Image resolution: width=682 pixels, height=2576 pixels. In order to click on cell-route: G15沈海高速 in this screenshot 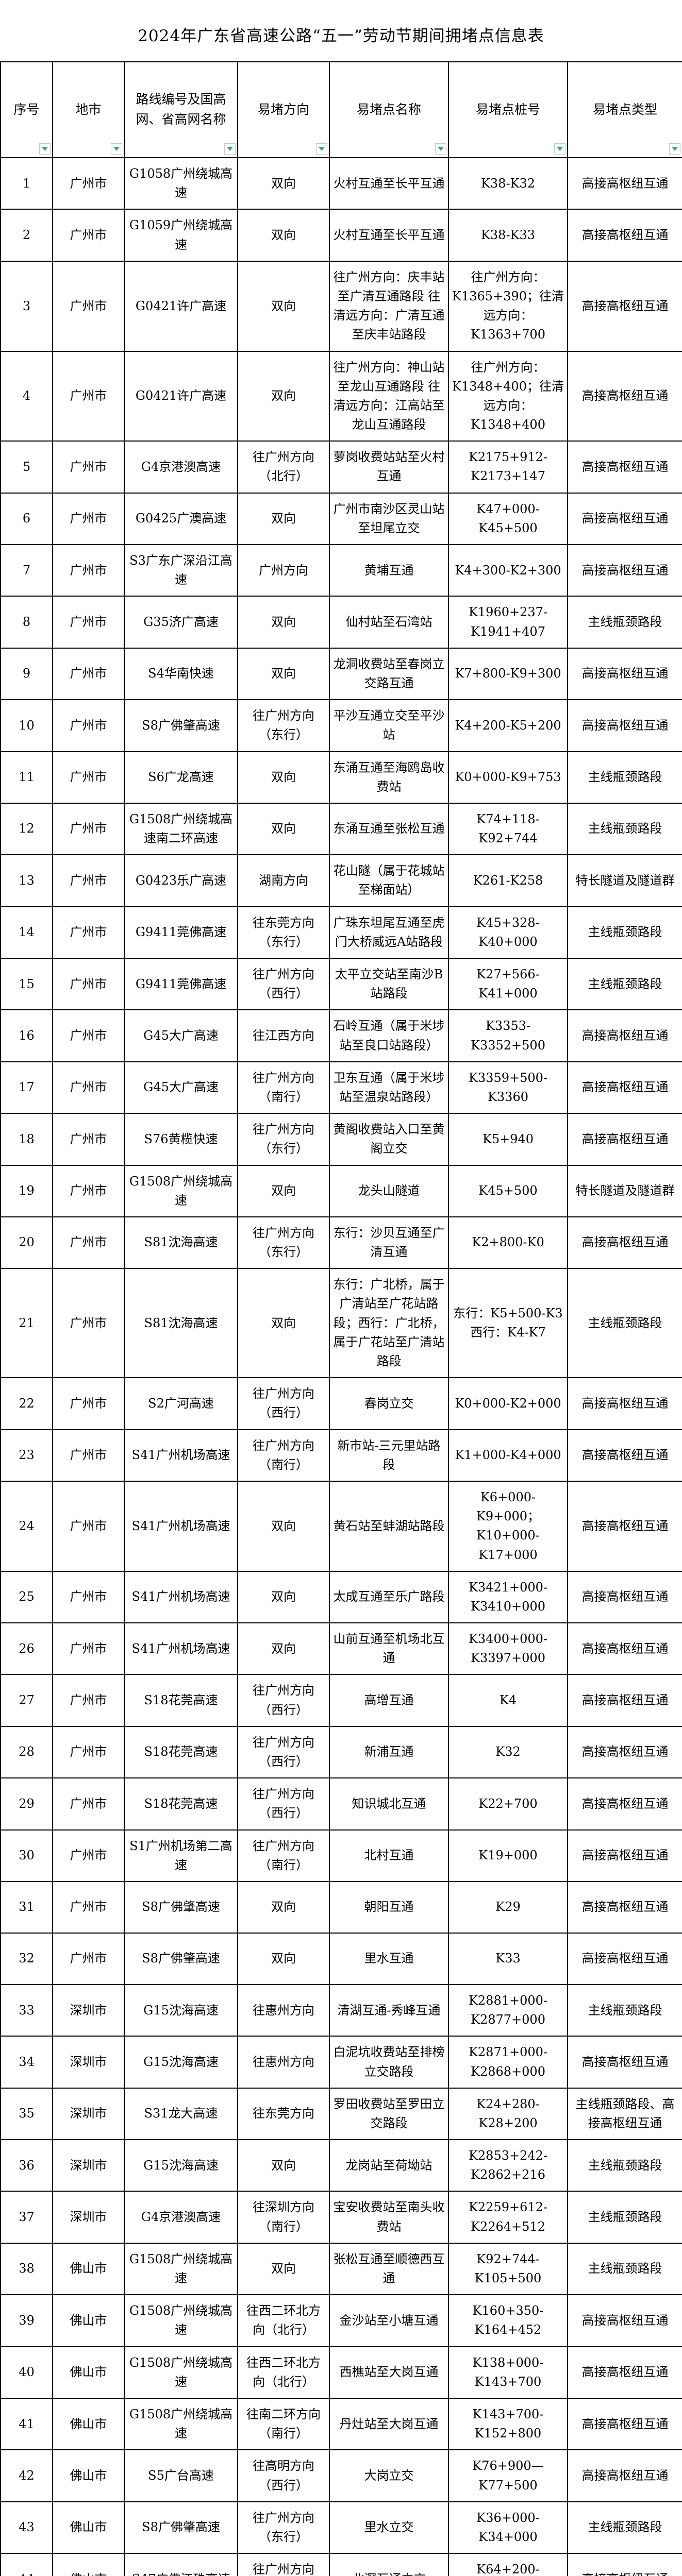, I will do `click(181, 2010)`.